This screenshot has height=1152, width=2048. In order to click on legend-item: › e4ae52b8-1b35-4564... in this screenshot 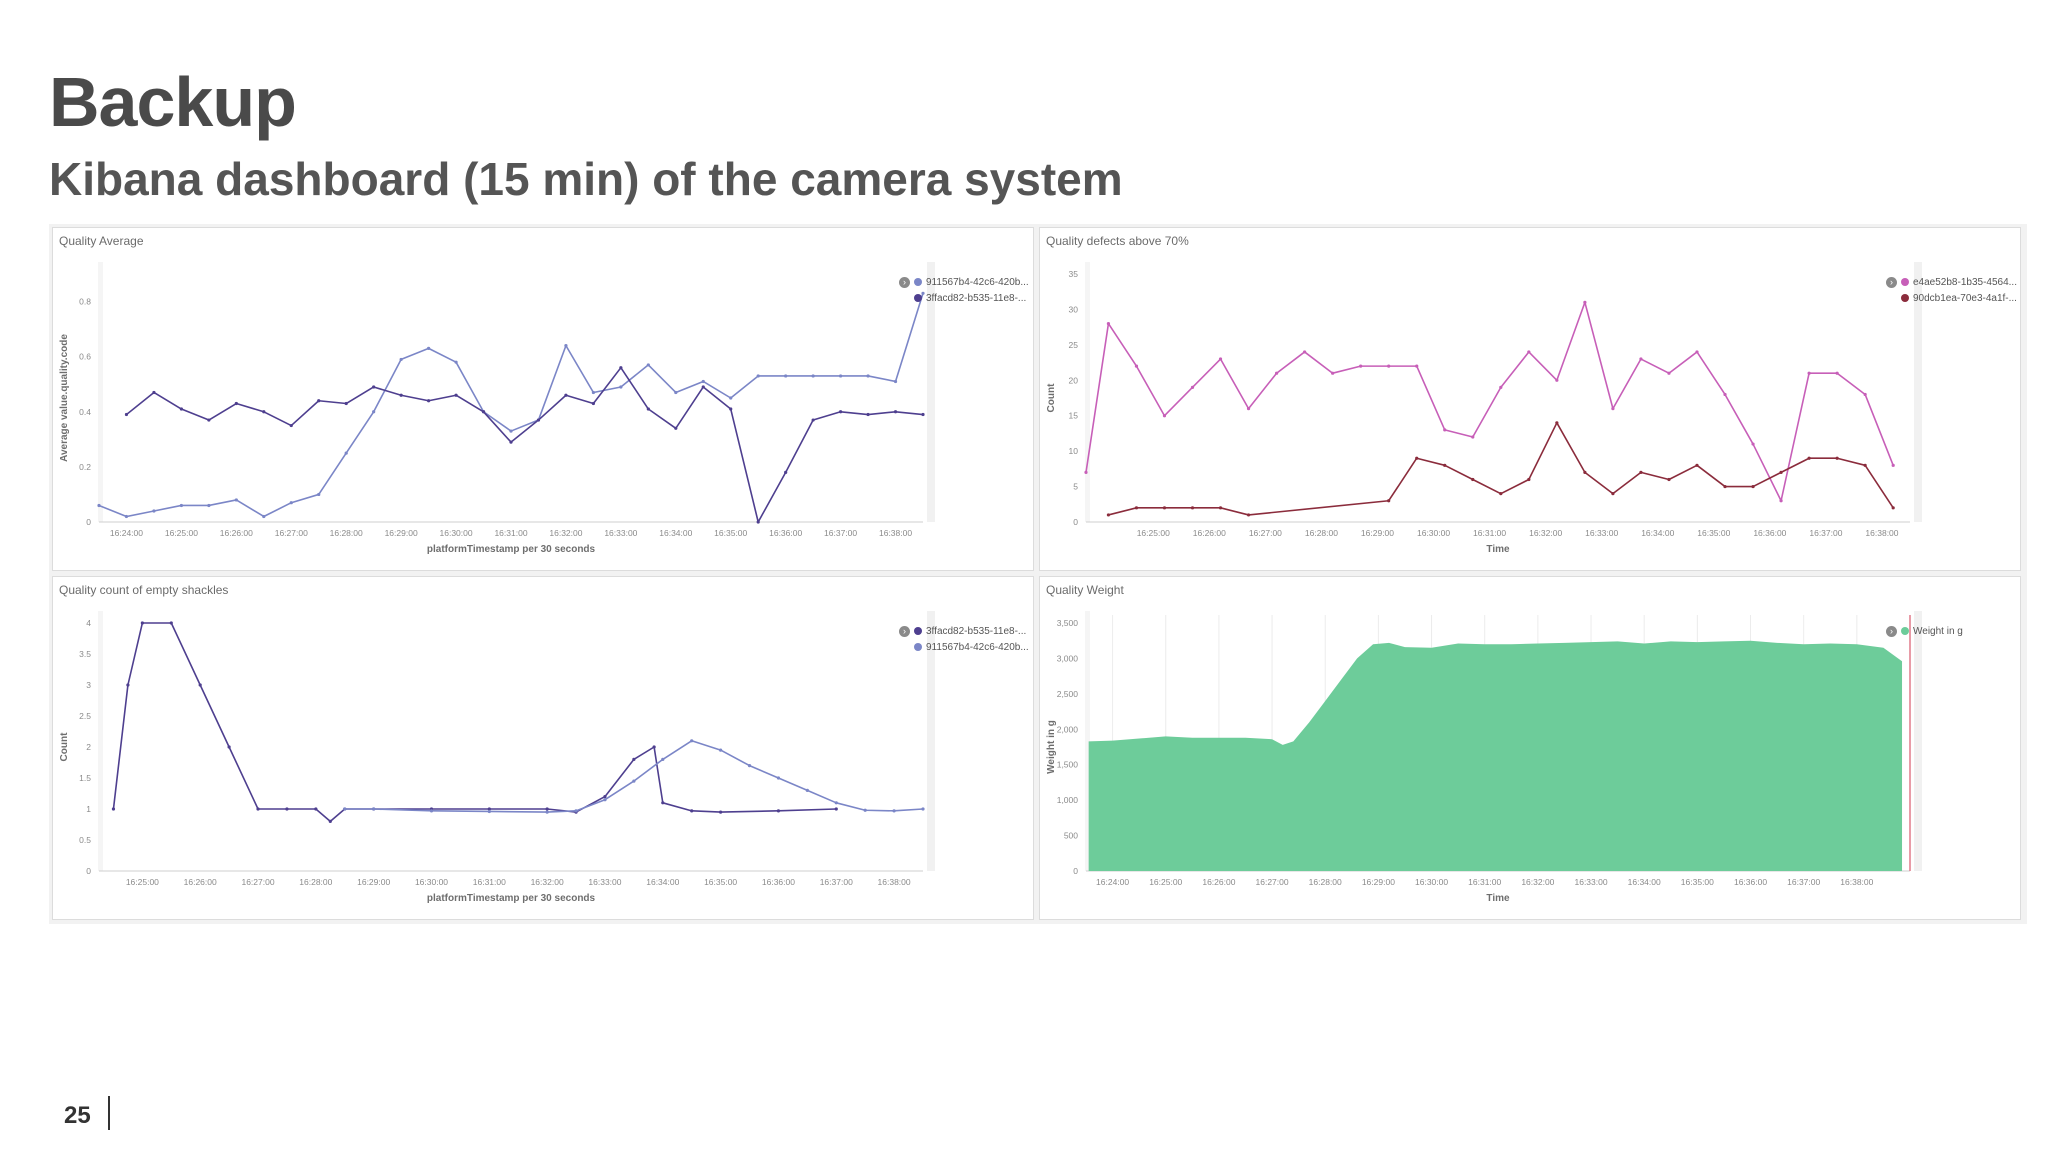, I will do `click(1951, 282)`.